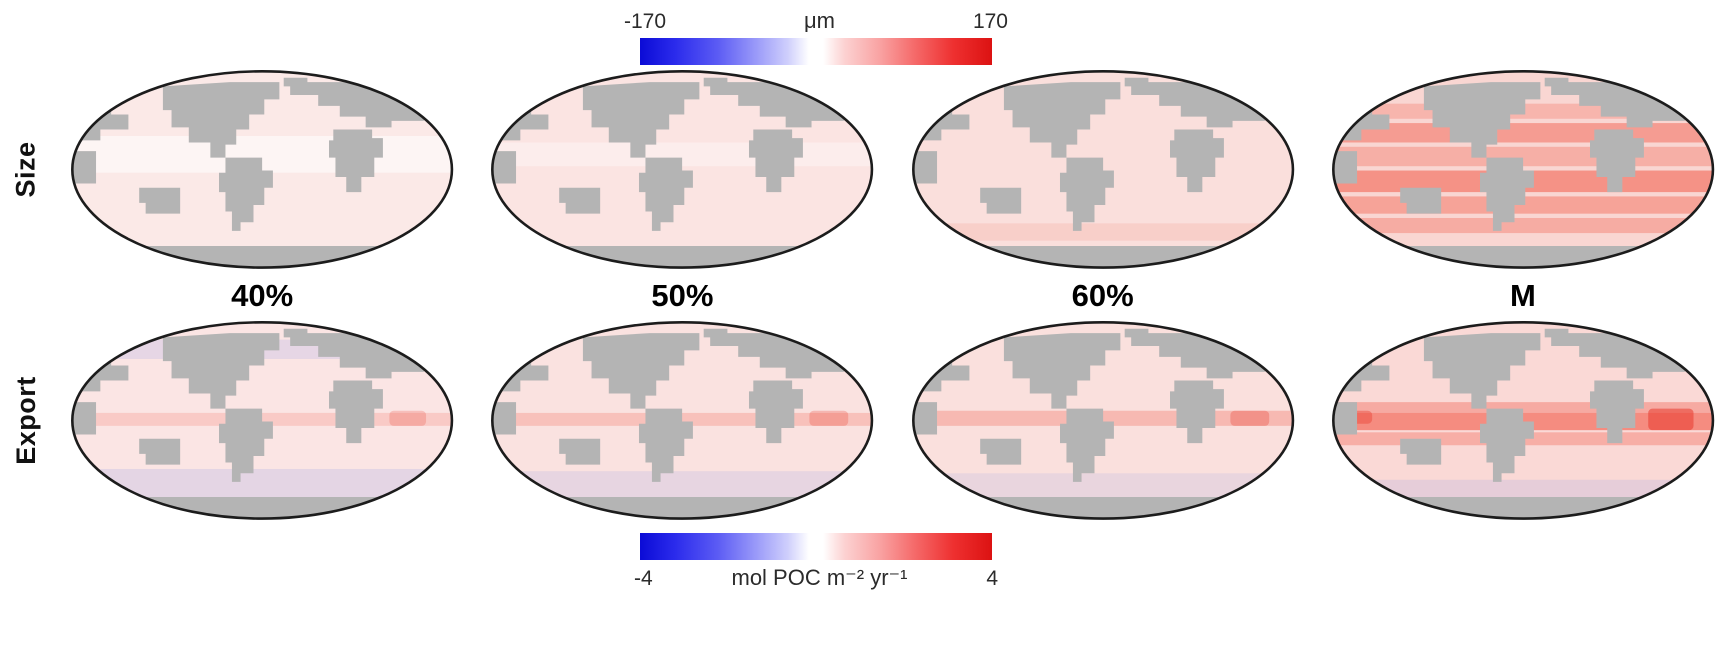 This screenshot has height=668, width=1733. What do you see at coordinates (643, 578) in the screenshot?
I see `colorbar-export-min-label: -4` at bounding box center [643, 578].